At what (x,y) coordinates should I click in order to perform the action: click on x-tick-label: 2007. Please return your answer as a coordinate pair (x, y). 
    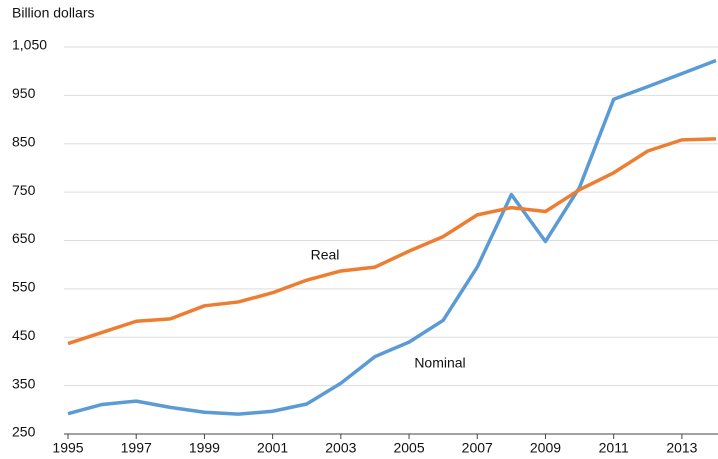
    Looking at the image, I should click on (477, 448).